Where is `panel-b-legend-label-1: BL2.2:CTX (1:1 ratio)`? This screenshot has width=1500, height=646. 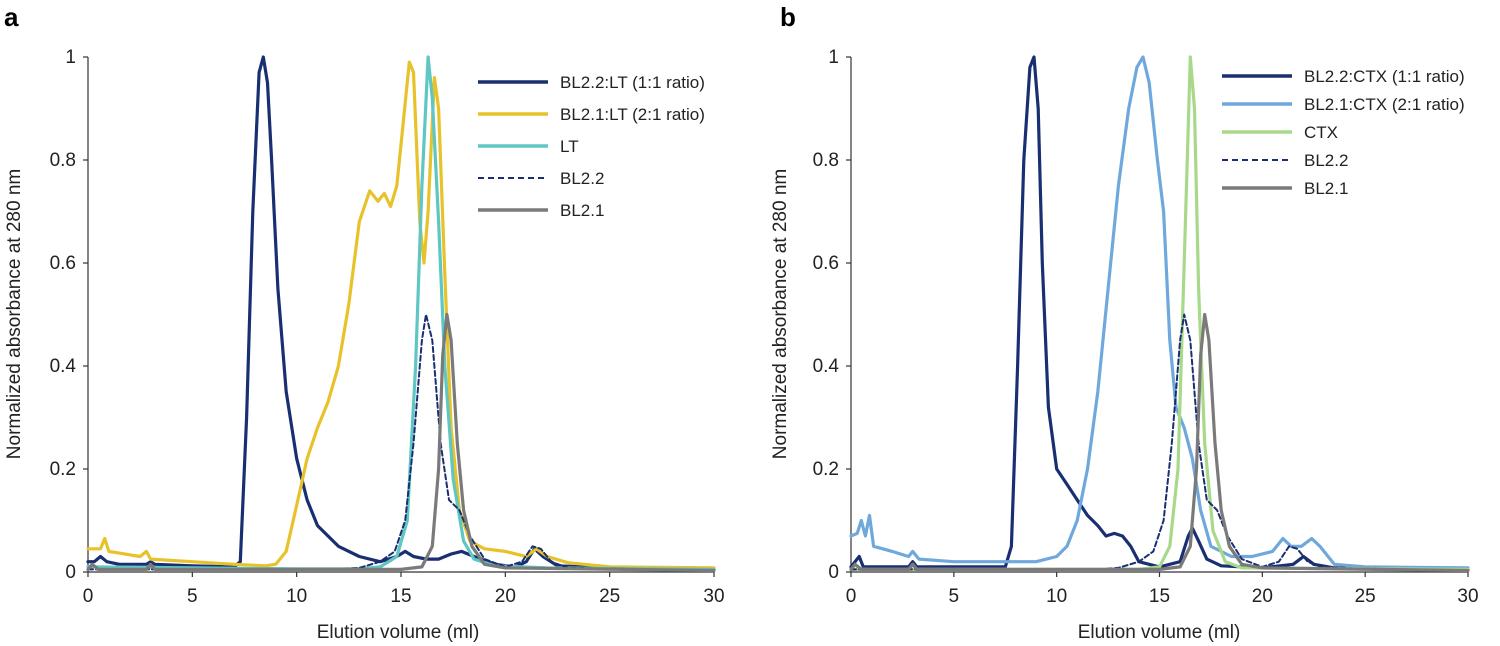
panel-b-legend-label-1: BL2.2:CTX (1:1 ratio) is located at coordinates (1384, 76).